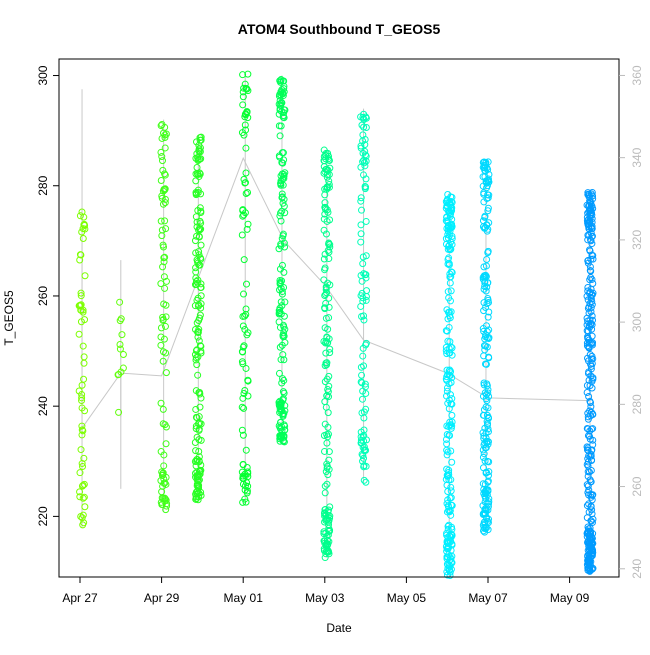 This screenshot has height=655, width=650. What do you see at coordinates (244, 598) in the screenshot?
I see `x-tick-label: May 01` at bounding box center [244, 598].